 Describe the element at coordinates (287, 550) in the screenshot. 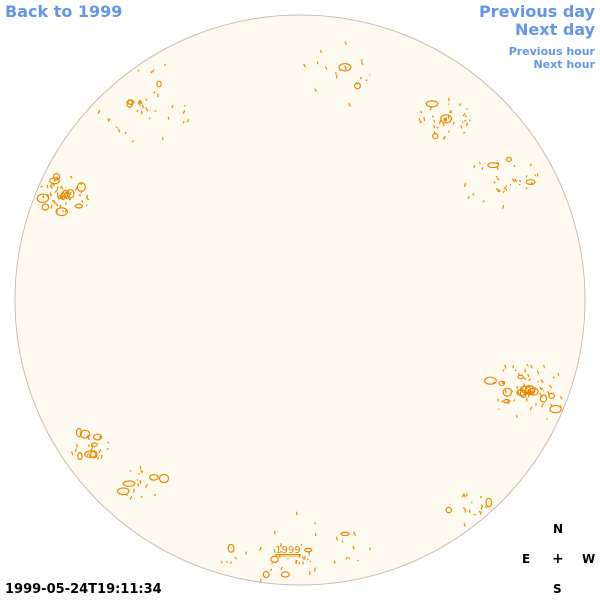

I see `year-marker-link: 1999` at that location.